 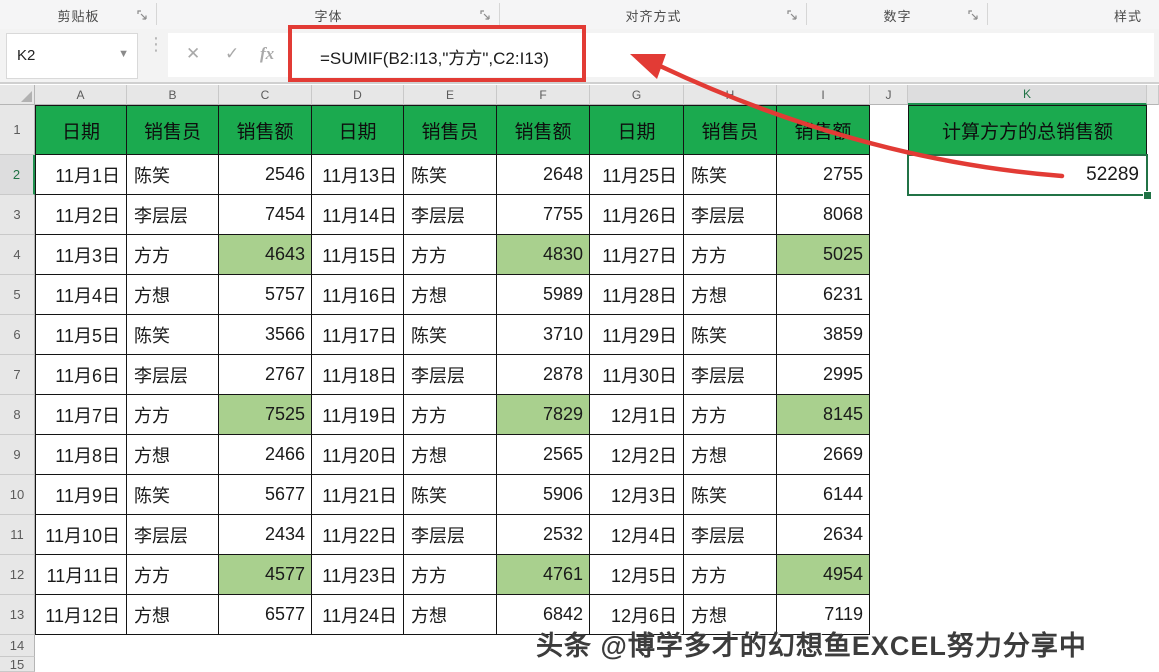 I want to click on cell-C5: 5757, so click(x=265, y=295).